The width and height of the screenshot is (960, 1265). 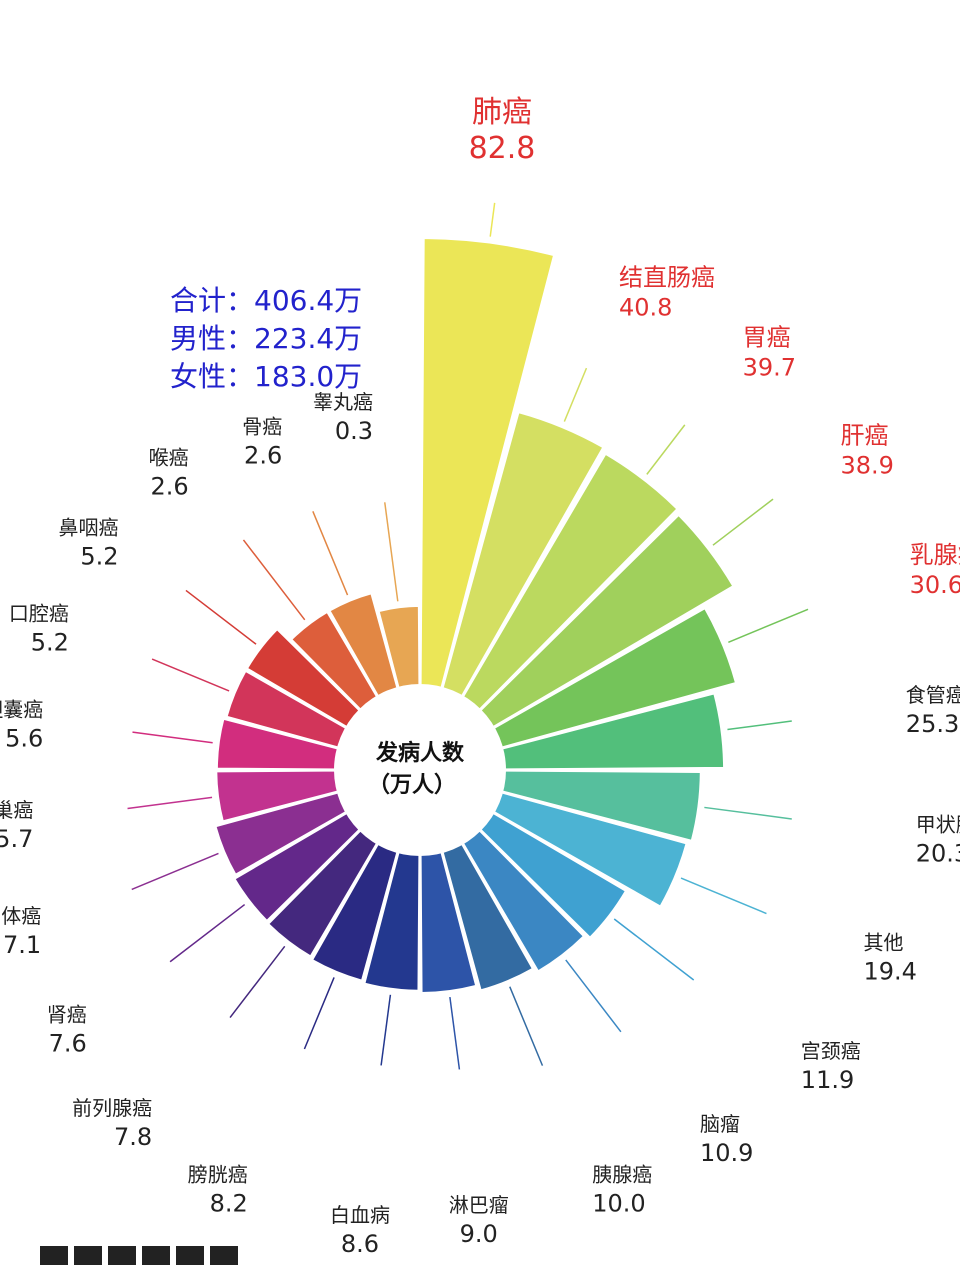 What do you see at coordinates (831, 1051) in the screenshot?
I see `category-label-8: 宫颈癌` at bounding box center [831, 1051].